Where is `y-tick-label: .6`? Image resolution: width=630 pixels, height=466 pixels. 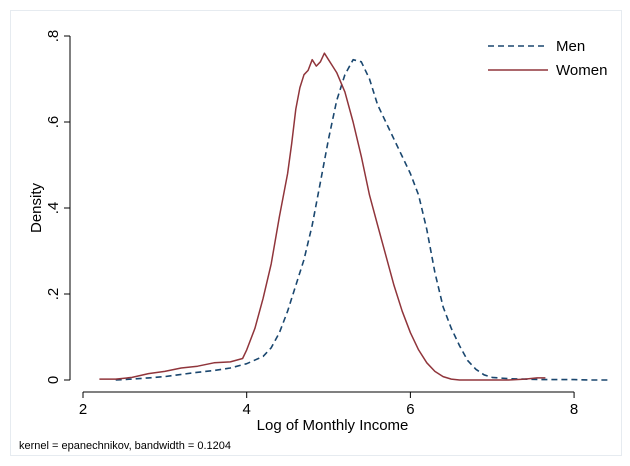 y-tick-label: .6 is located at coordinates (53, 122).